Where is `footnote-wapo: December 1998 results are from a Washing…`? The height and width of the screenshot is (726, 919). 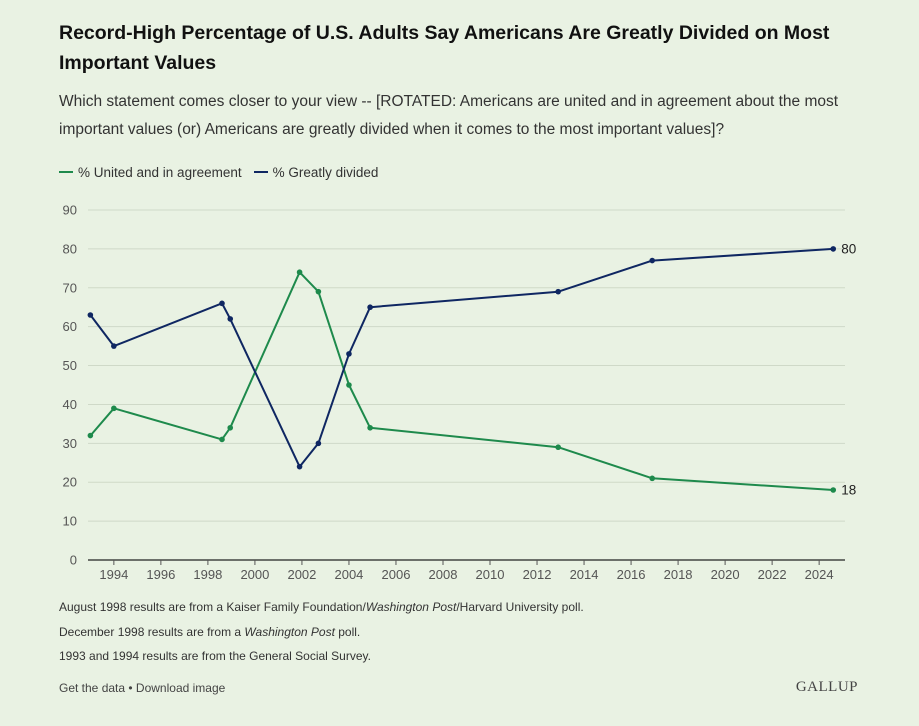
footnote-wapo: December 1998 results are from a Washing… is located at coordinates (209, 632).